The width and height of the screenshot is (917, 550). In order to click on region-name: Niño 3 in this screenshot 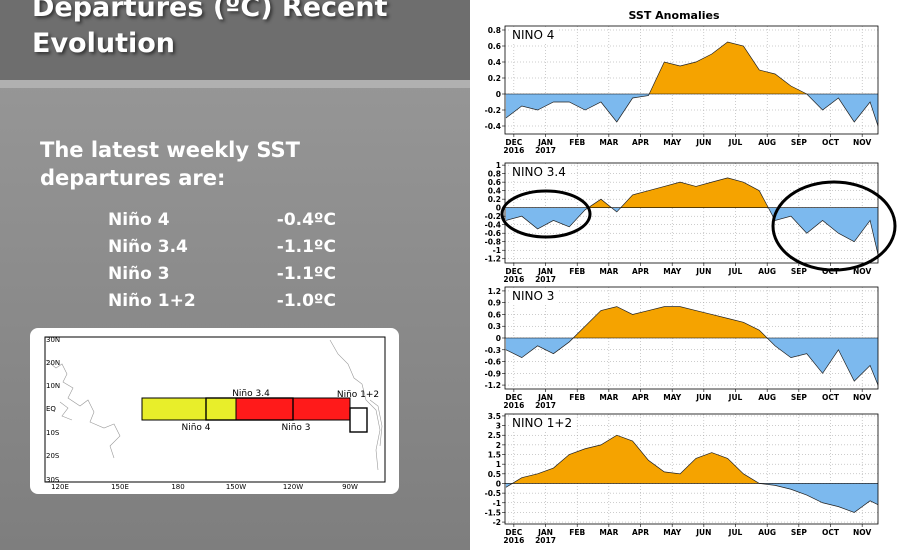, I will do `click(139, 274)`.